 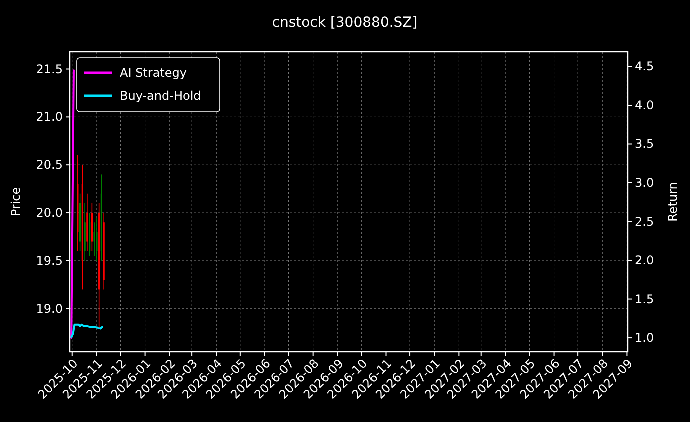 What do you see at coordinates (49, 165) in the screenshot?
I see `y-tick-label: 20.5` at bounding box center [49, 165].